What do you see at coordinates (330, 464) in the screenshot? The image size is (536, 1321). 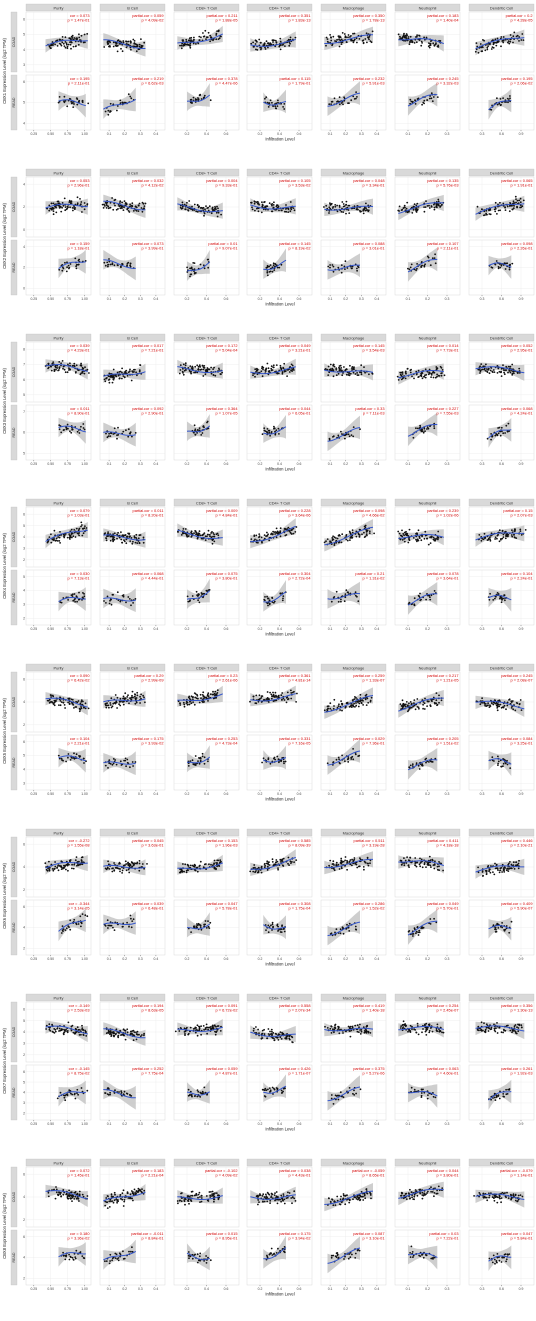 I see `x-tick-label: 0.1` at bounding box center [330, 464].